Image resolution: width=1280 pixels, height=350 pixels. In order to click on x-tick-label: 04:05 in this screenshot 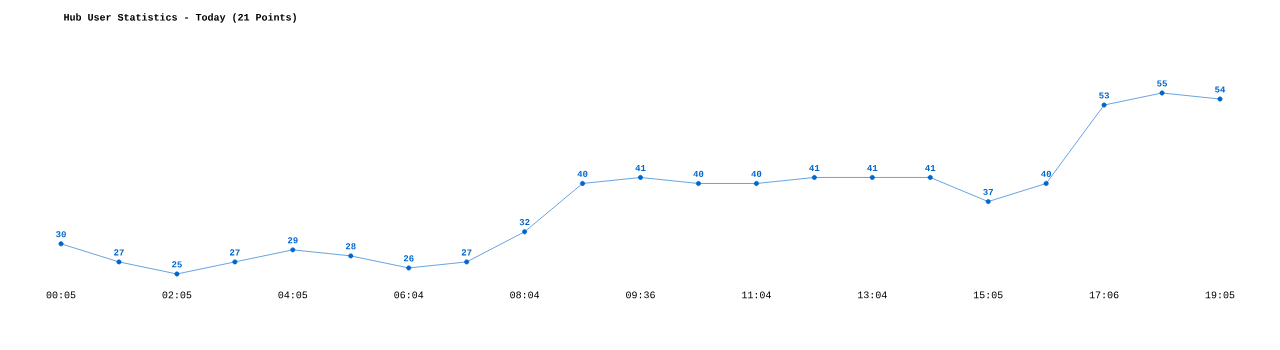, I will do `click(293, 295)`.